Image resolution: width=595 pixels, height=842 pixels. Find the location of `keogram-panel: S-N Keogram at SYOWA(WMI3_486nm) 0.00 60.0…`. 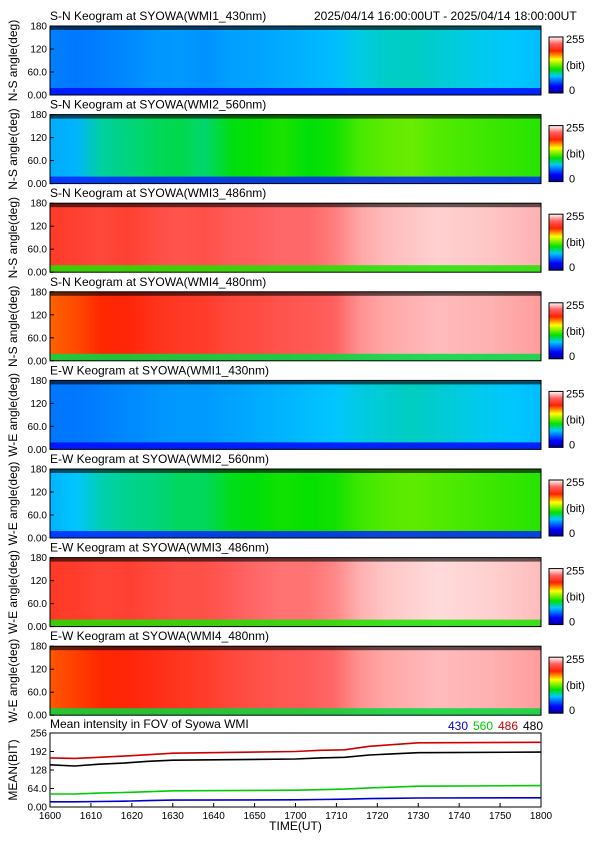

keogram-panel: S-N Keogram at SYOWA(WMI3_486nm) 0.00 60.0… is located at coordinates (295, 232).